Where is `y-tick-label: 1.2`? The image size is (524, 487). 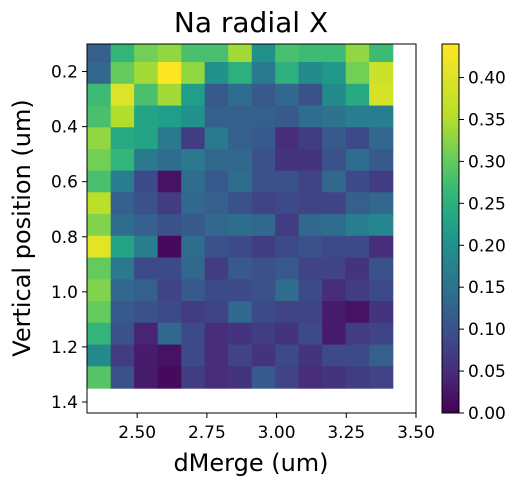 y-tick-label: 1.2 is located at coordinates (64, 348).